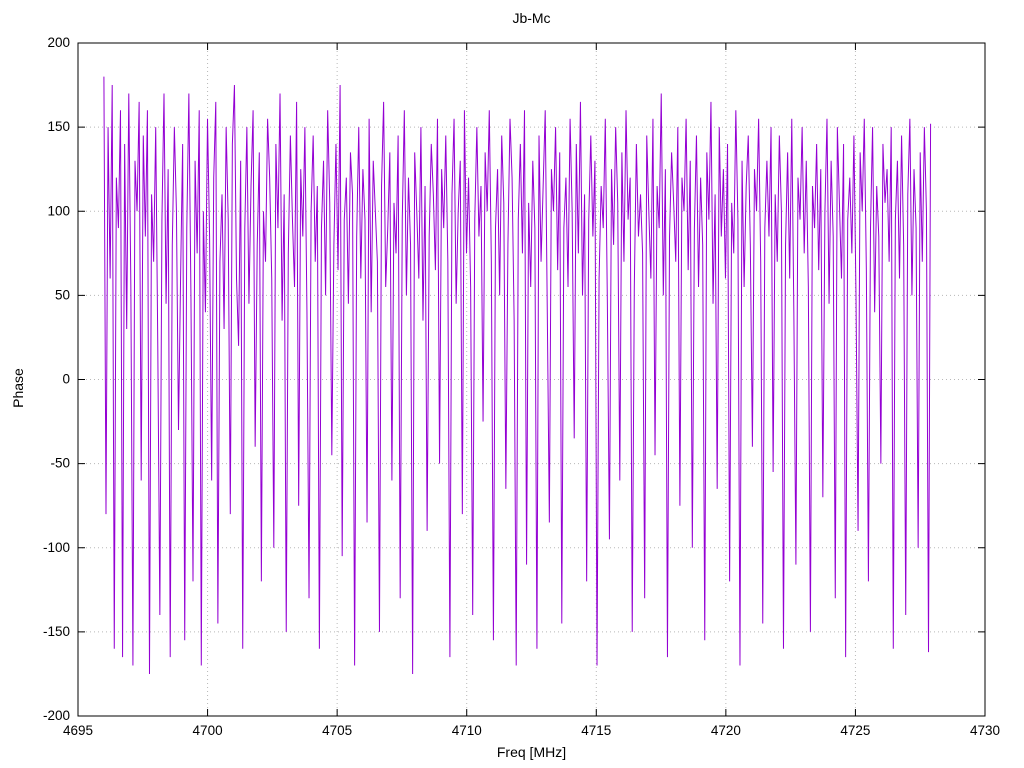 The width and height of the screenshot is (1024, 768). What do you see at coordinates (62, 294) in the screenshot?
I see `y-tick-label: 50` at bounding box center [62, 294].